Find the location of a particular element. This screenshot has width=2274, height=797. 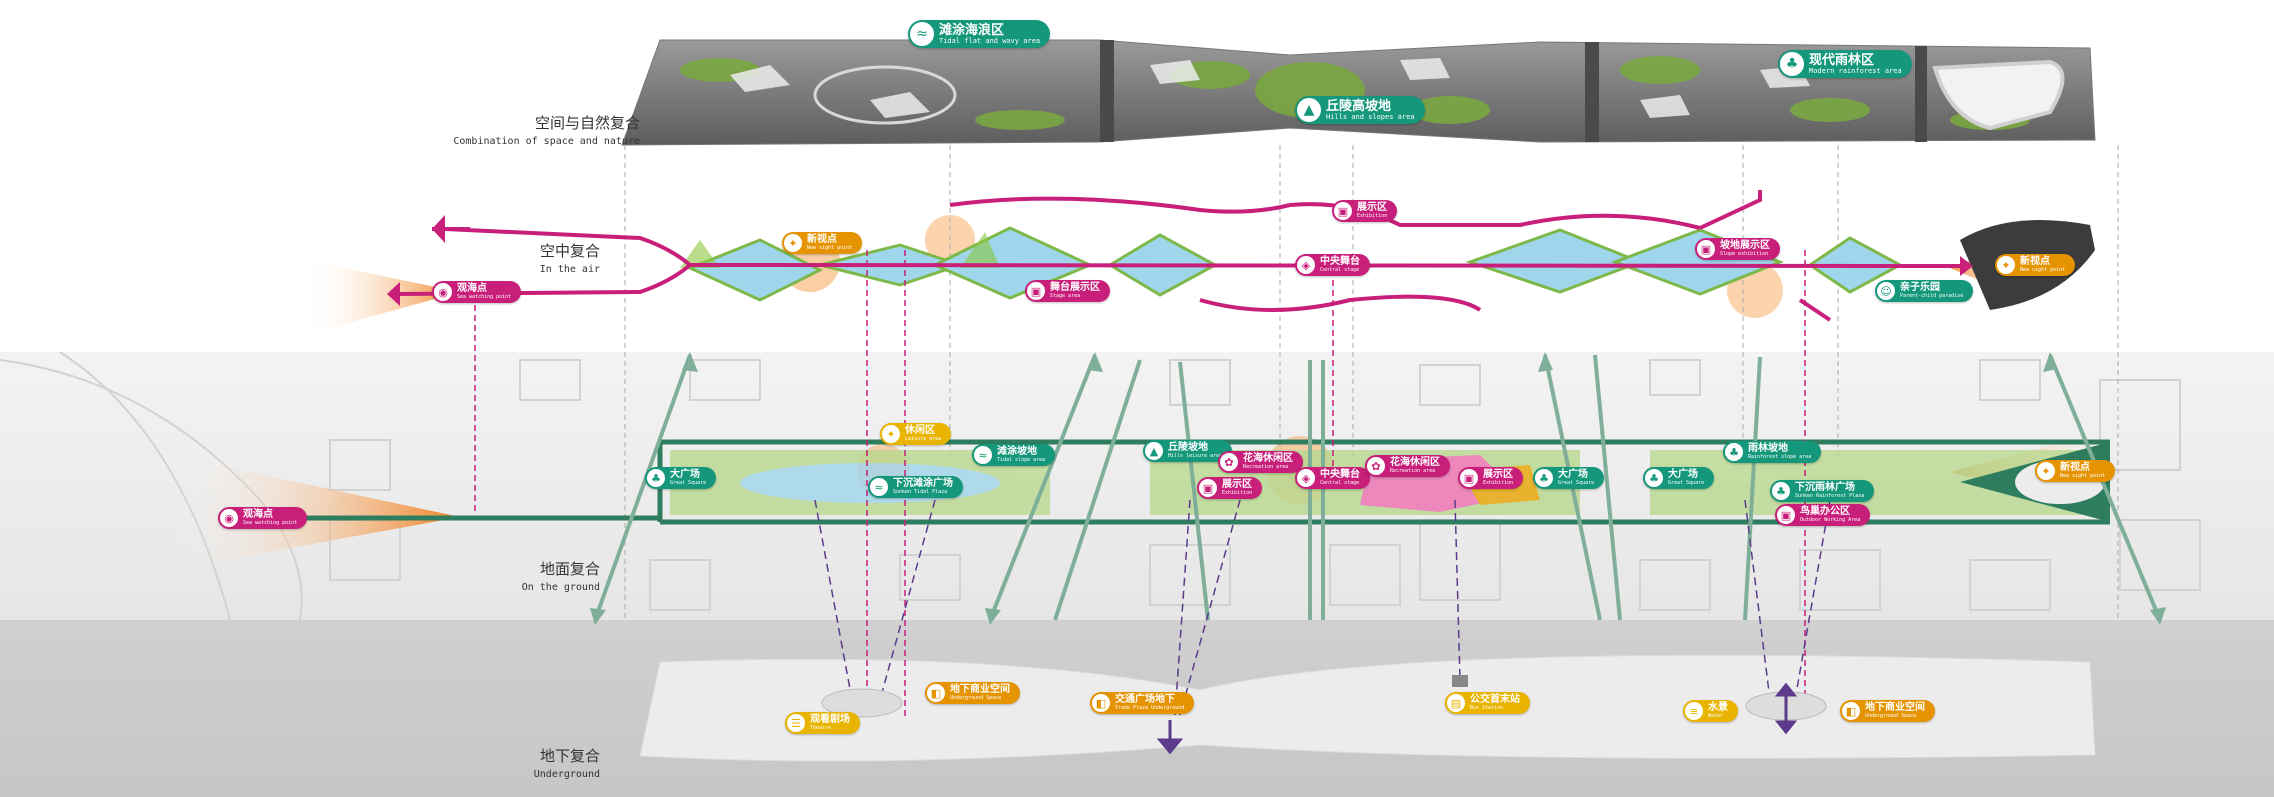

air-tag-slope-exhibit: ▣ 坡地展示区 Slope exhibition is located at coordinates (1737, 249).